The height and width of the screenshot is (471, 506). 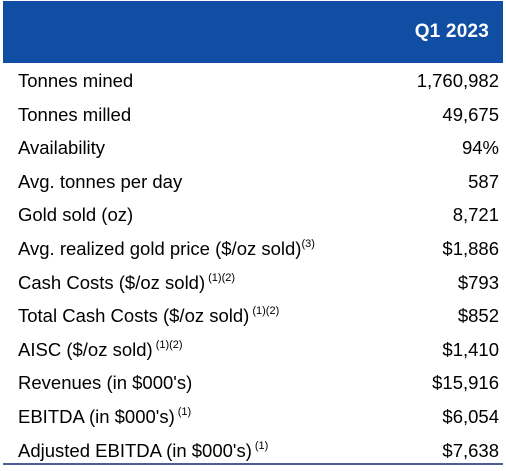 What do you see at coordinates (100, 349) in the screenshot?
I see `row-label: AISC ($/oz sold) (1)(2)` at bounding box center [100, 349].